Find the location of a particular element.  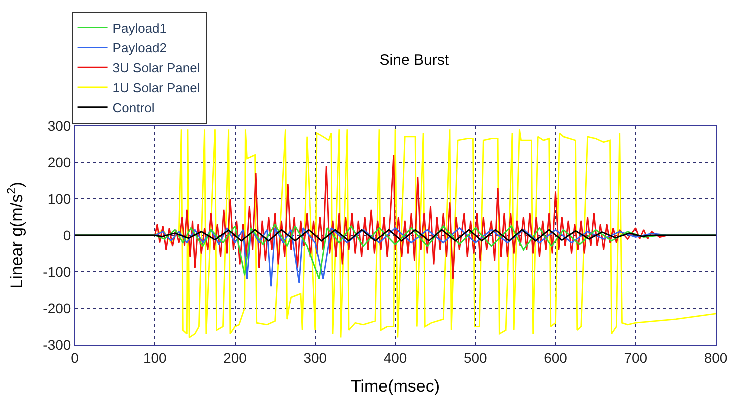

x-tick-label: 800 is located at coordinates (716, 358).